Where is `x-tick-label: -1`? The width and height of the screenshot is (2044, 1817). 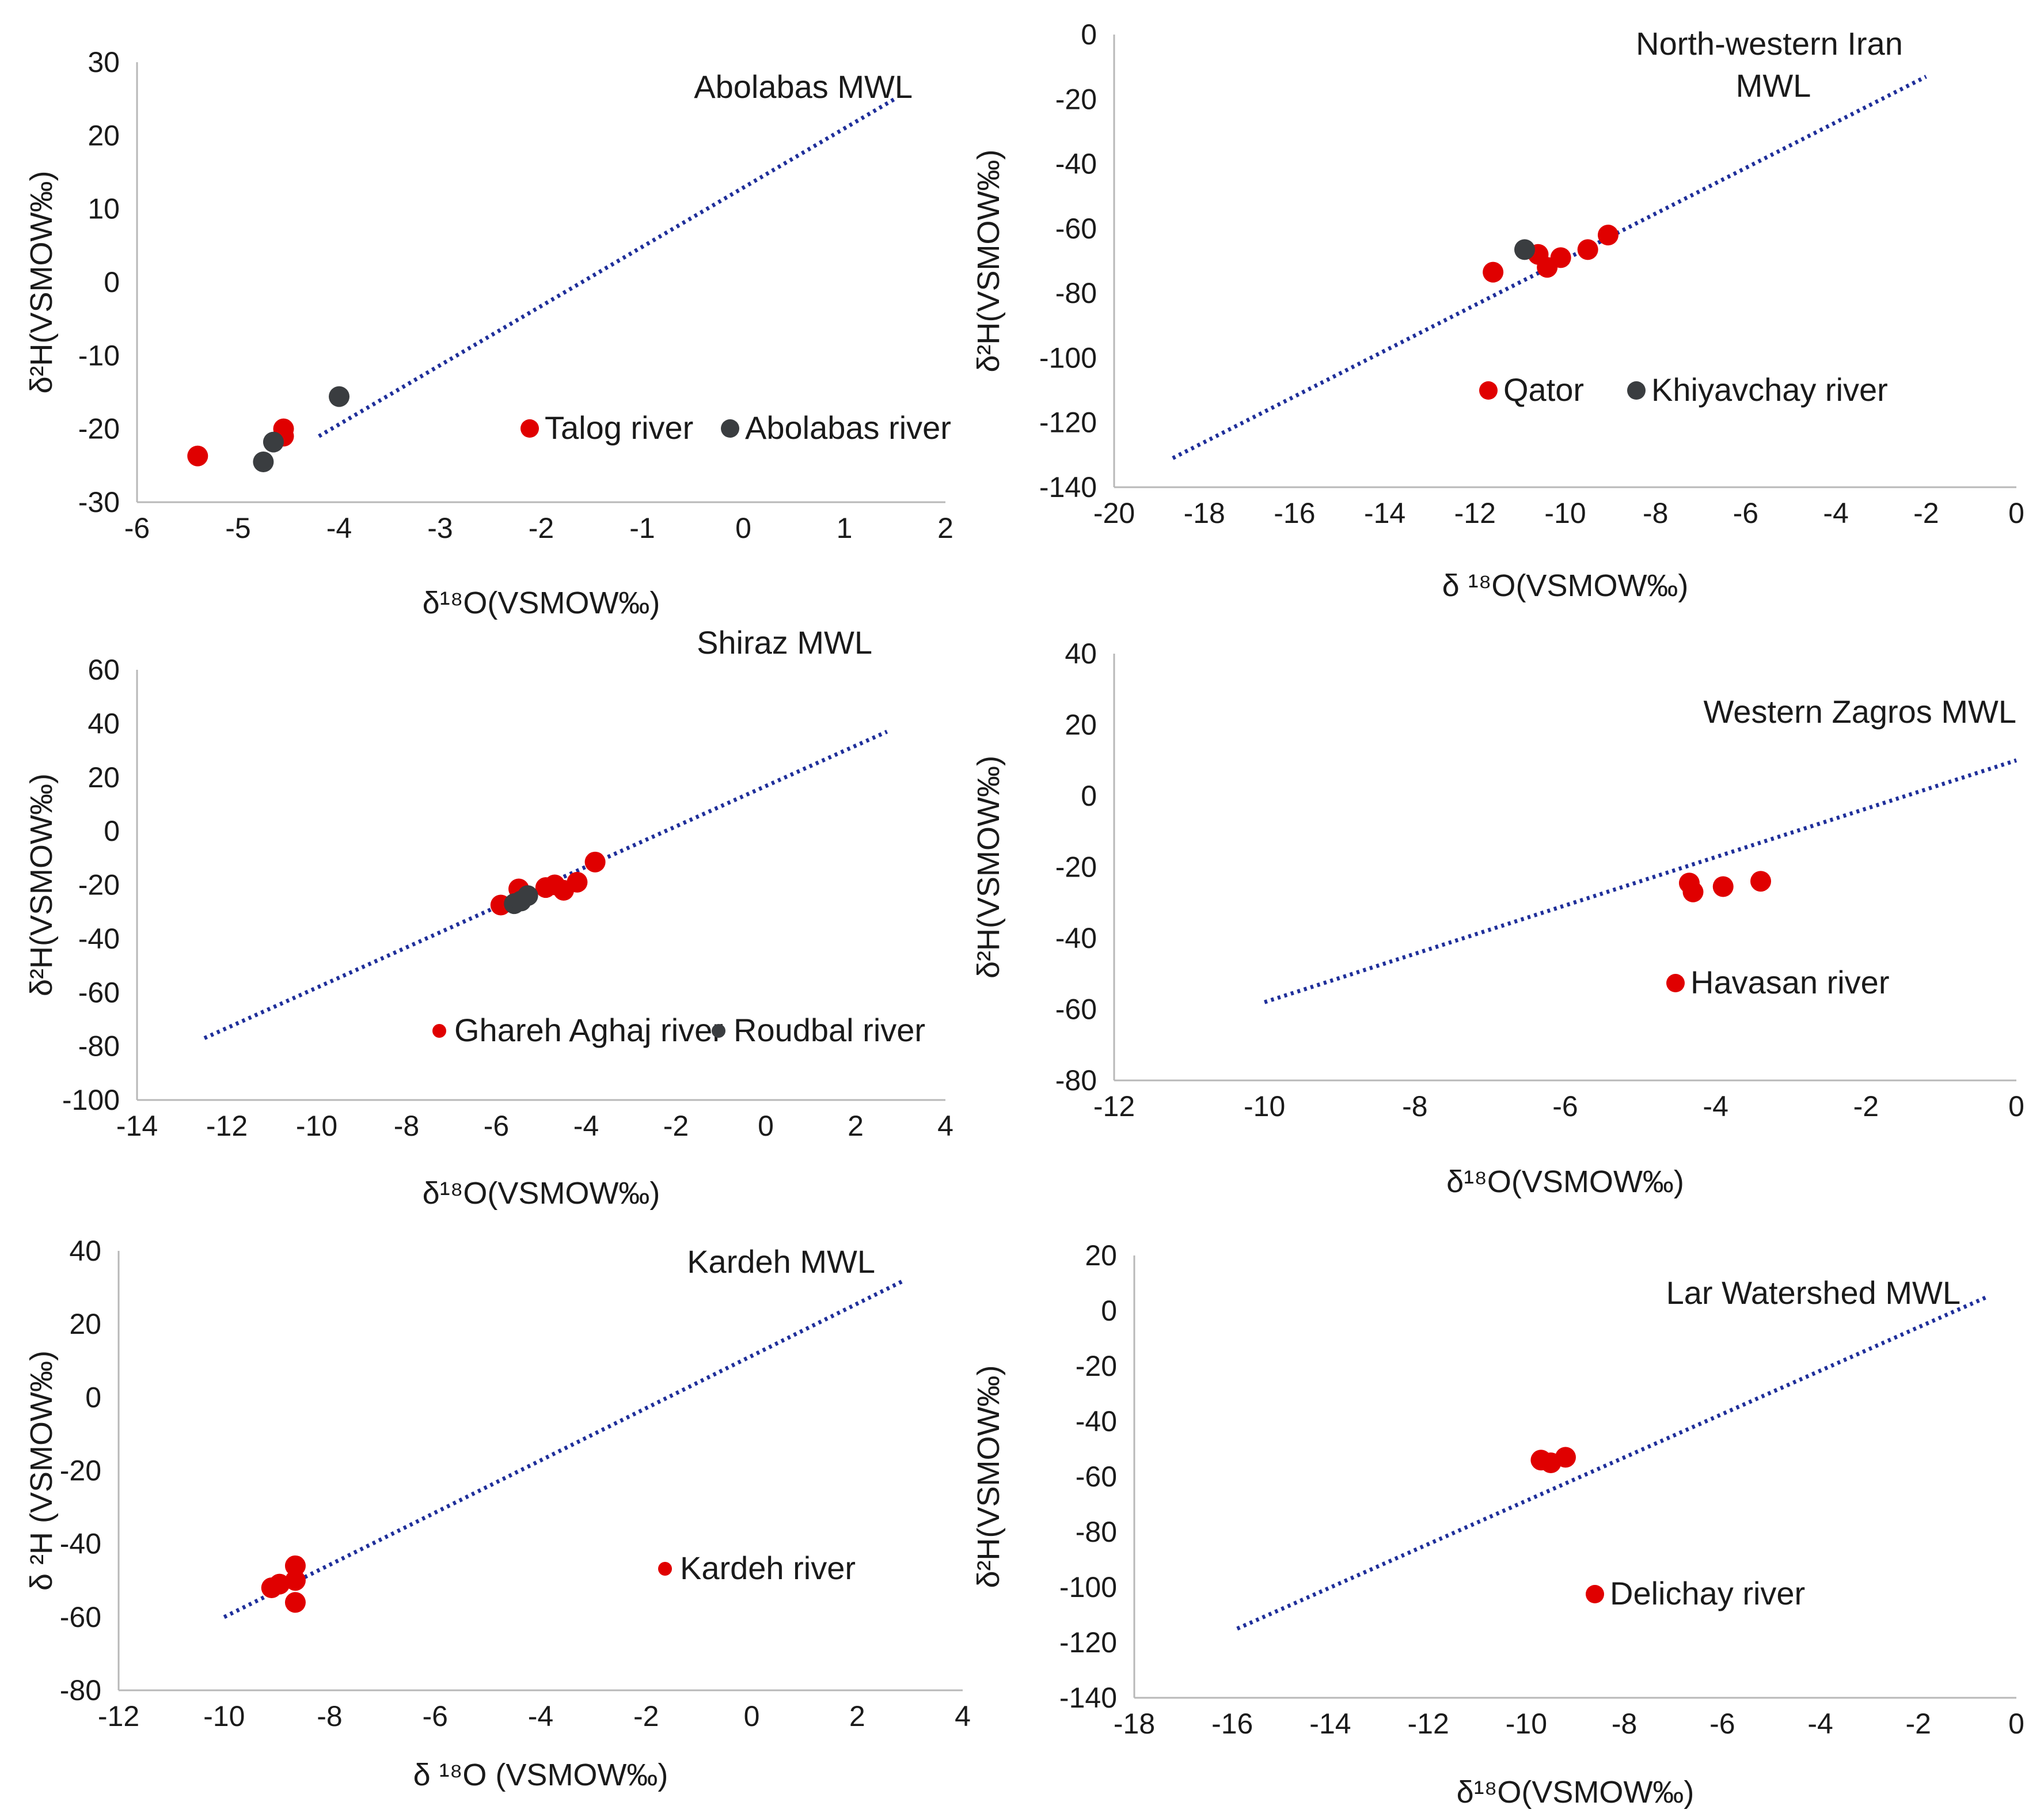
x-tick-label: -1 is located at coordinates (642, 528).